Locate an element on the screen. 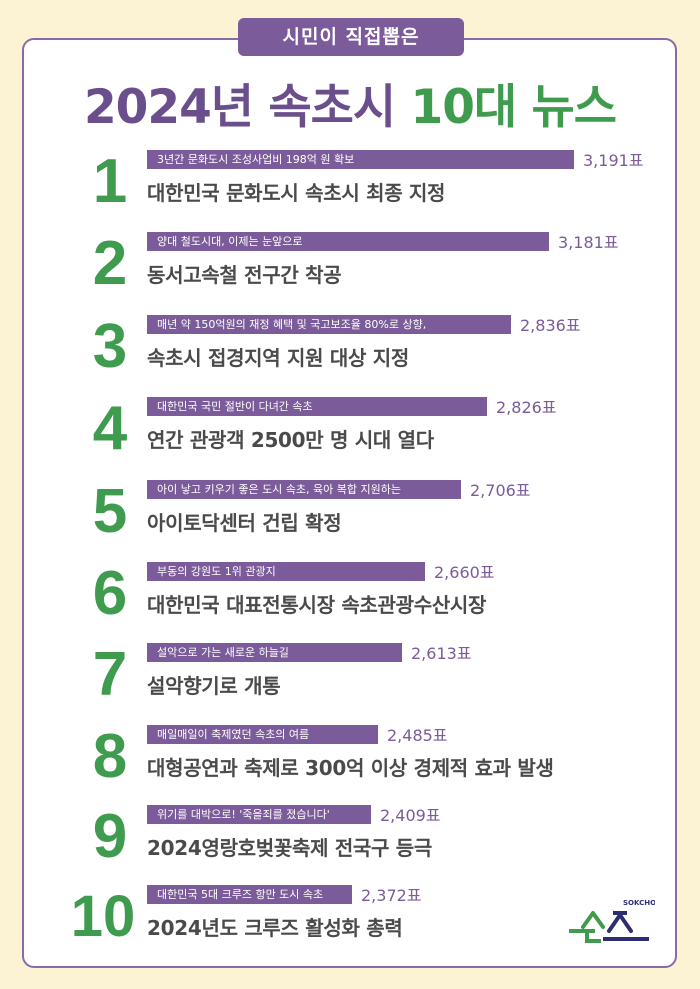 This screenshot has width=700, height=989. title-main: 2024년 속초시 is located at coordinates (239, 107).